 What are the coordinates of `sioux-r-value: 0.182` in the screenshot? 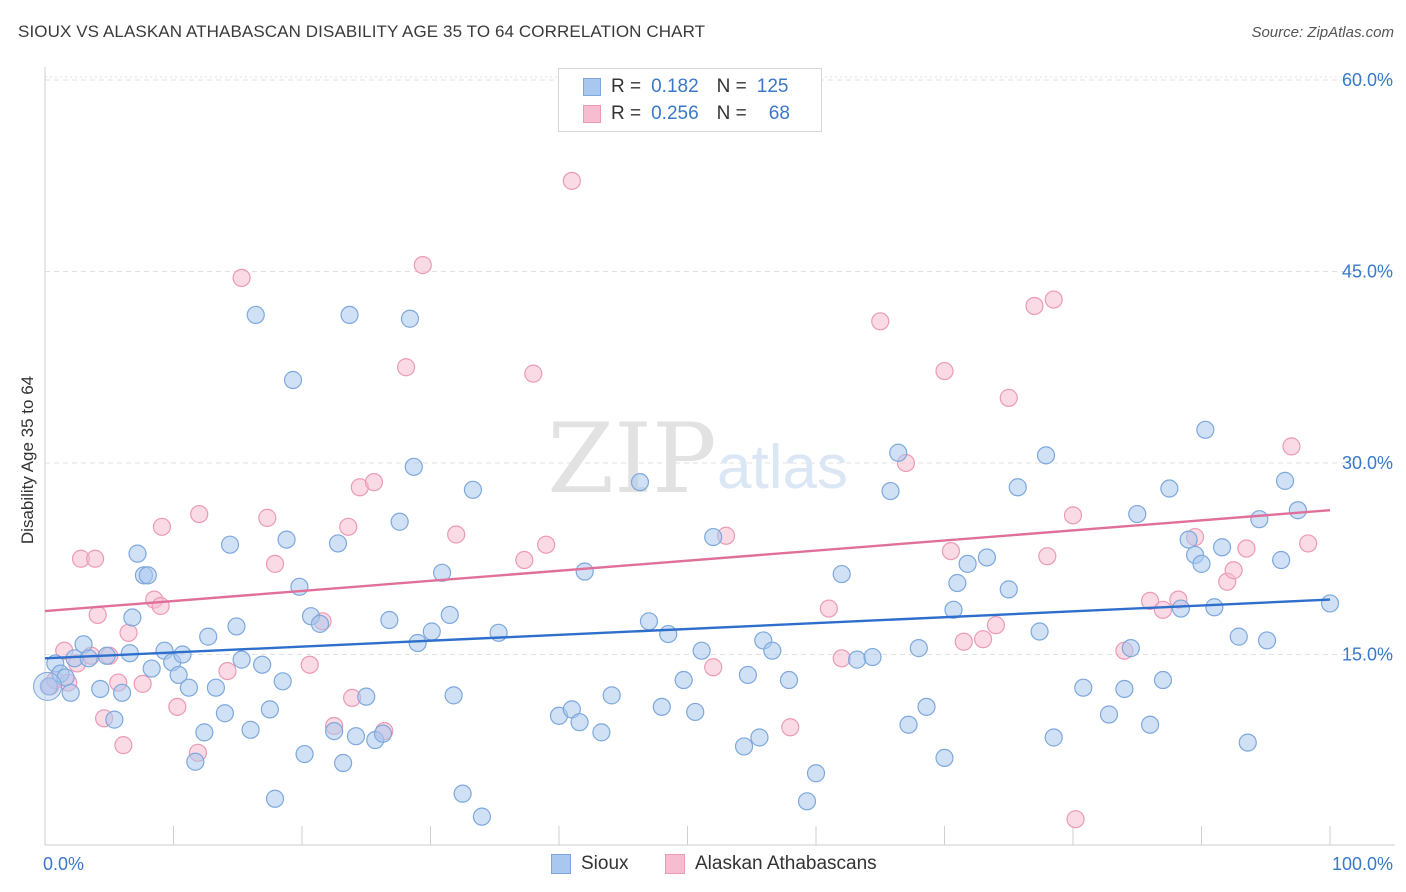 It's located at (675, 86).